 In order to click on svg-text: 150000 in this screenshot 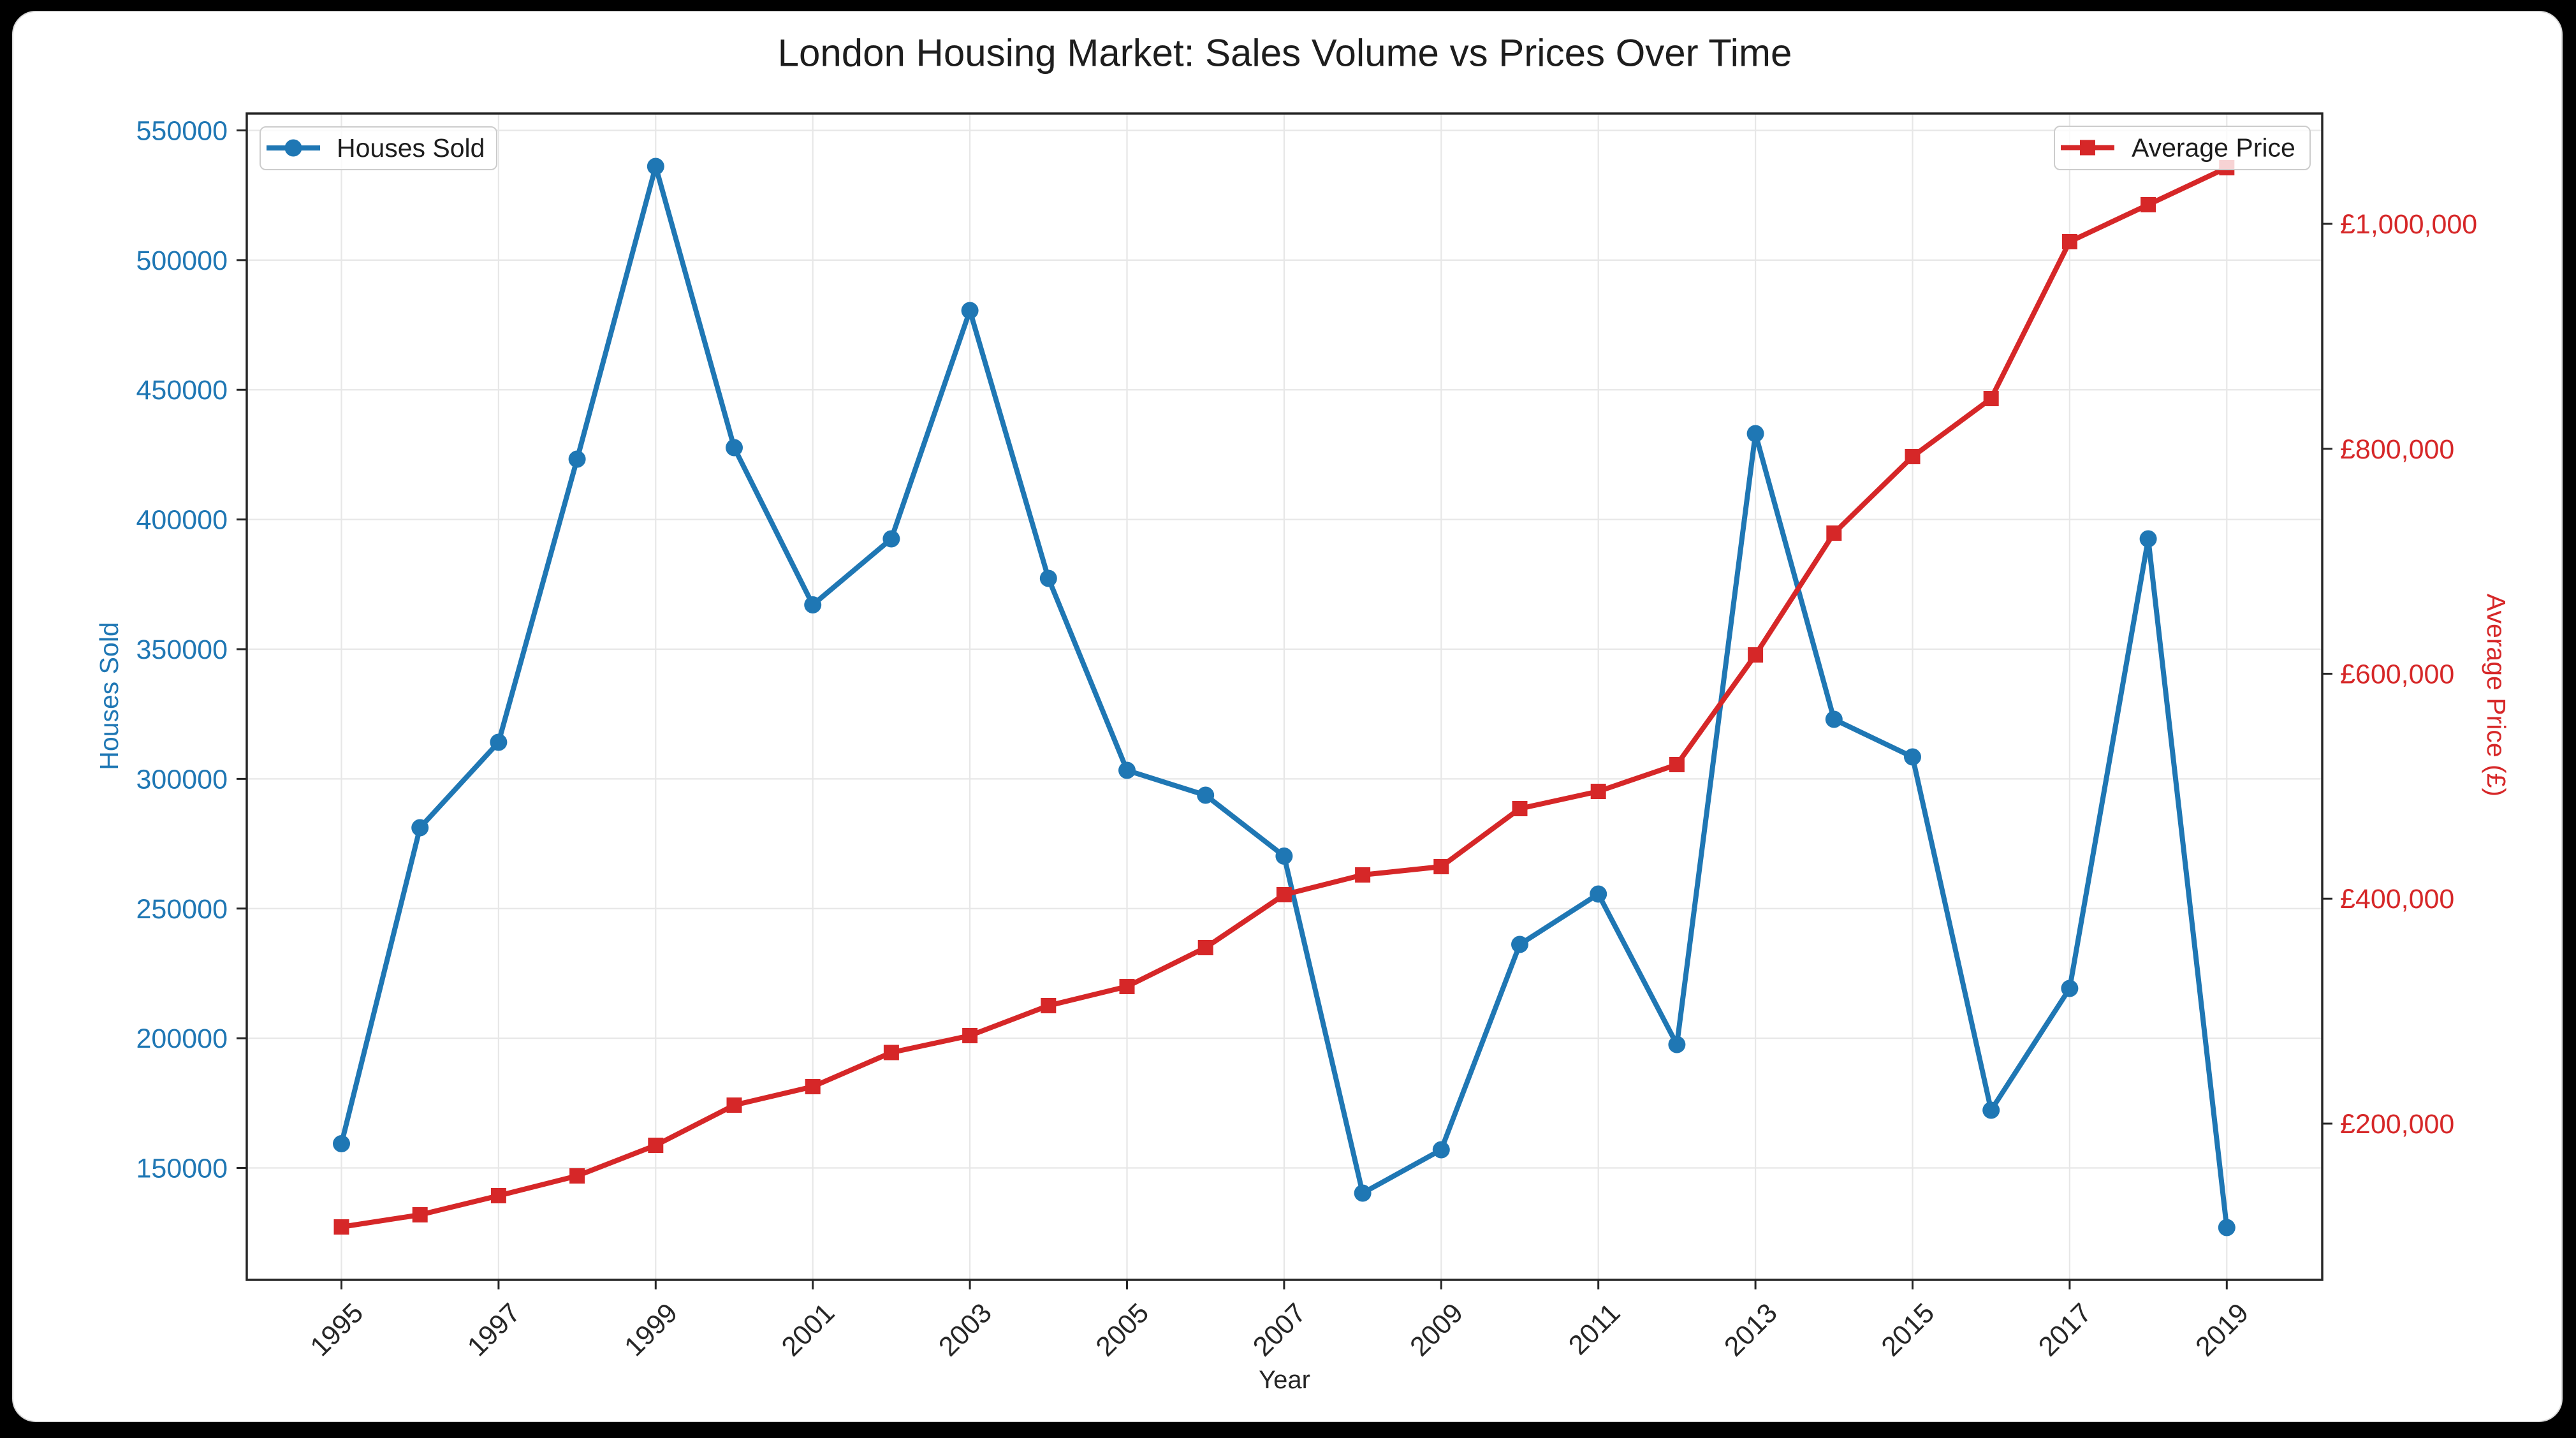, I will do `click(182, 1169)`.